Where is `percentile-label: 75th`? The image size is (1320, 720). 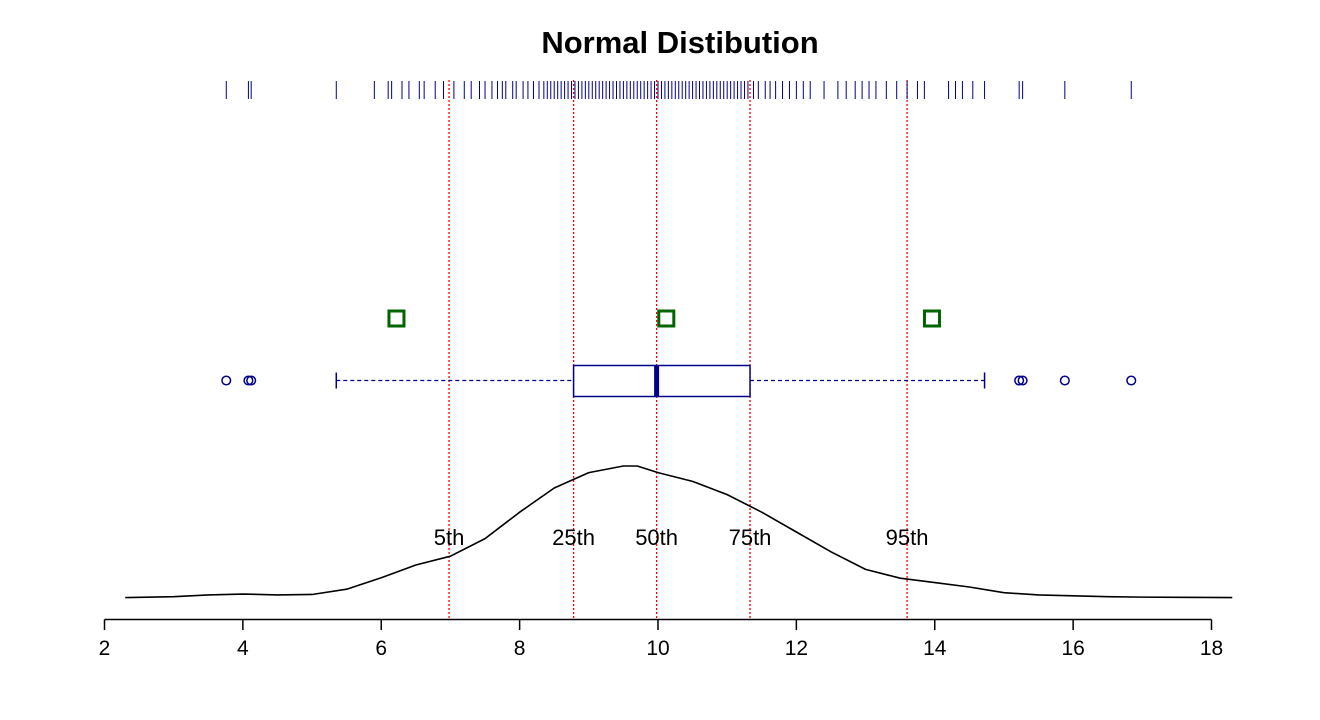
percentile-label: 75th is located at coordinates (750, 537).